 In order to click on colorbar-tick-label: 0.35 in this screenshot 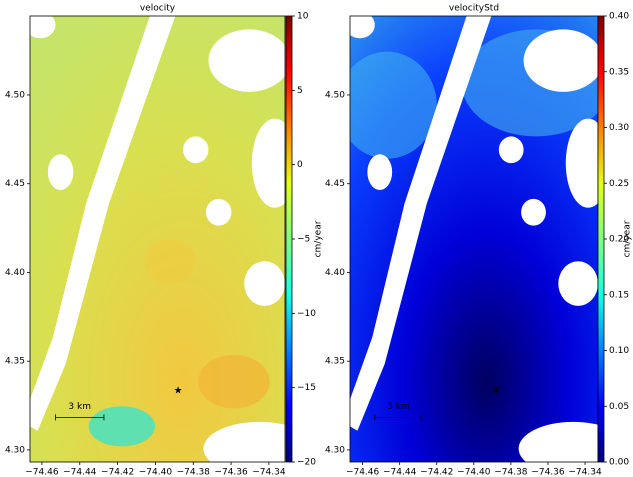, I will do `click(619, 72)`.